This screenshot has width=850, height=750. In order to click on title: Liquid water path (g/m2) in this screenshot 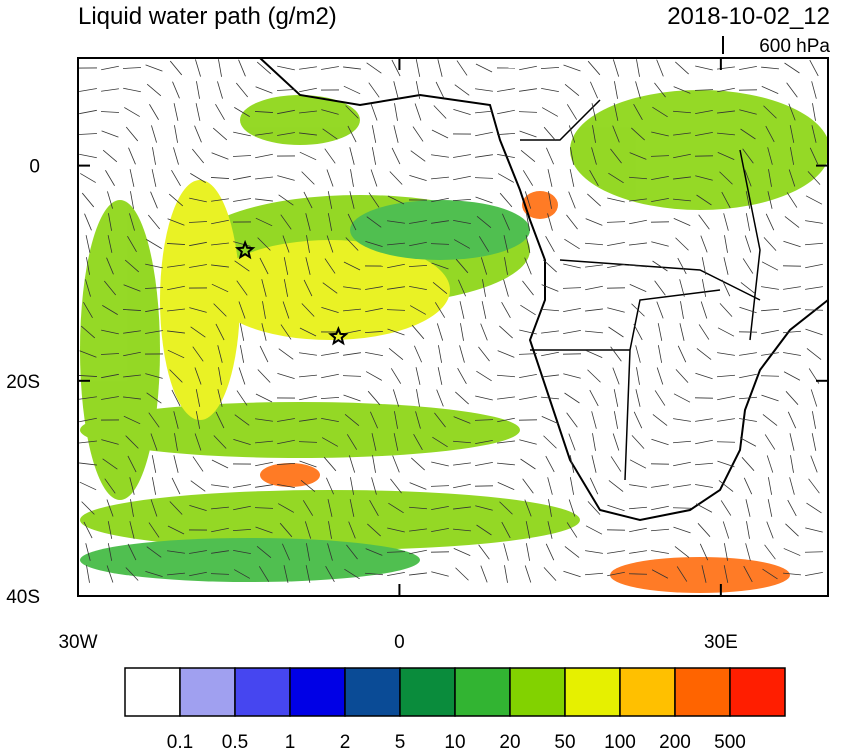, I will do `click(207, 16)`.